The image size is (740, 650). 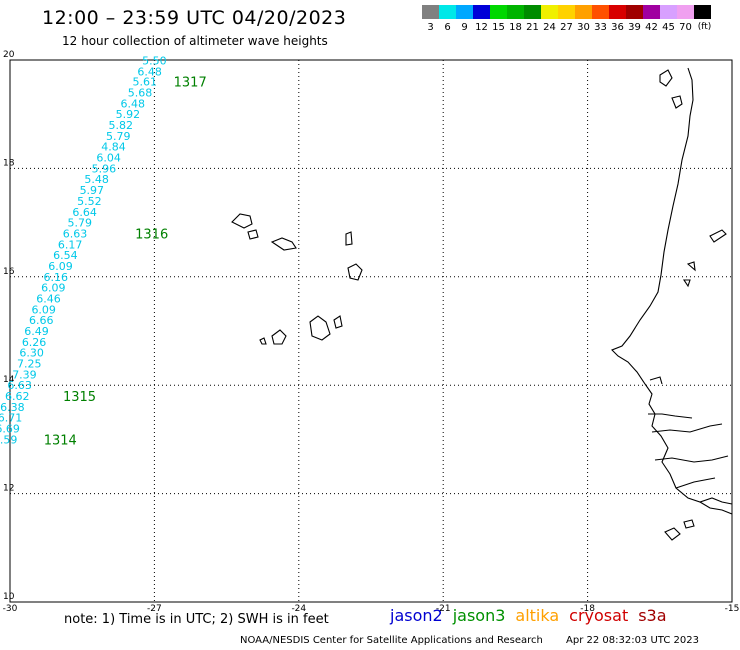 What do you see at coordinates (8, 489) in the screenshot?
I see `latitude-tick-label: 12` at bounding box center [8, 489].